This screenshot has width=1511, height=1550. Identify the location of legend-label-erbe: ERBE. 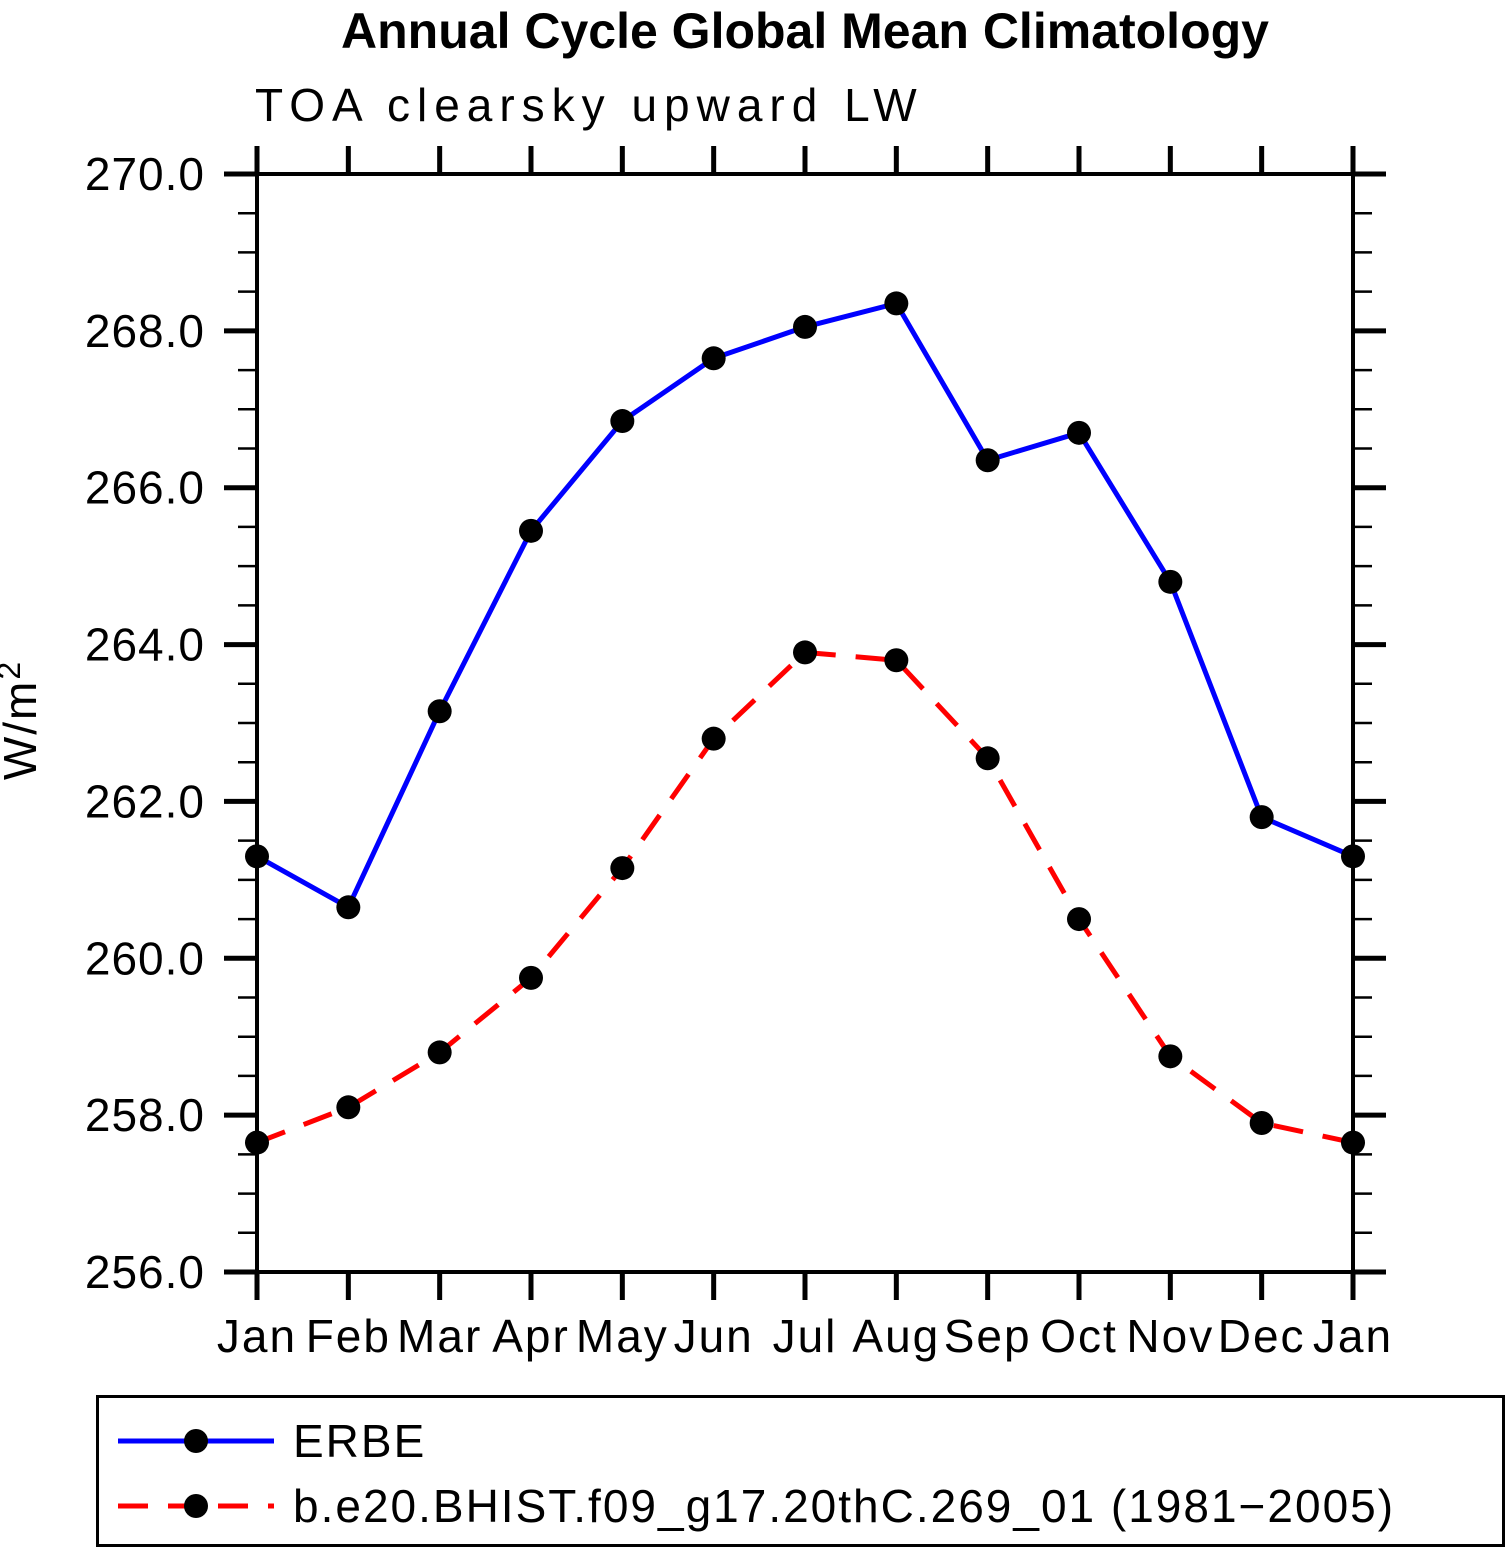
(360, 1441).